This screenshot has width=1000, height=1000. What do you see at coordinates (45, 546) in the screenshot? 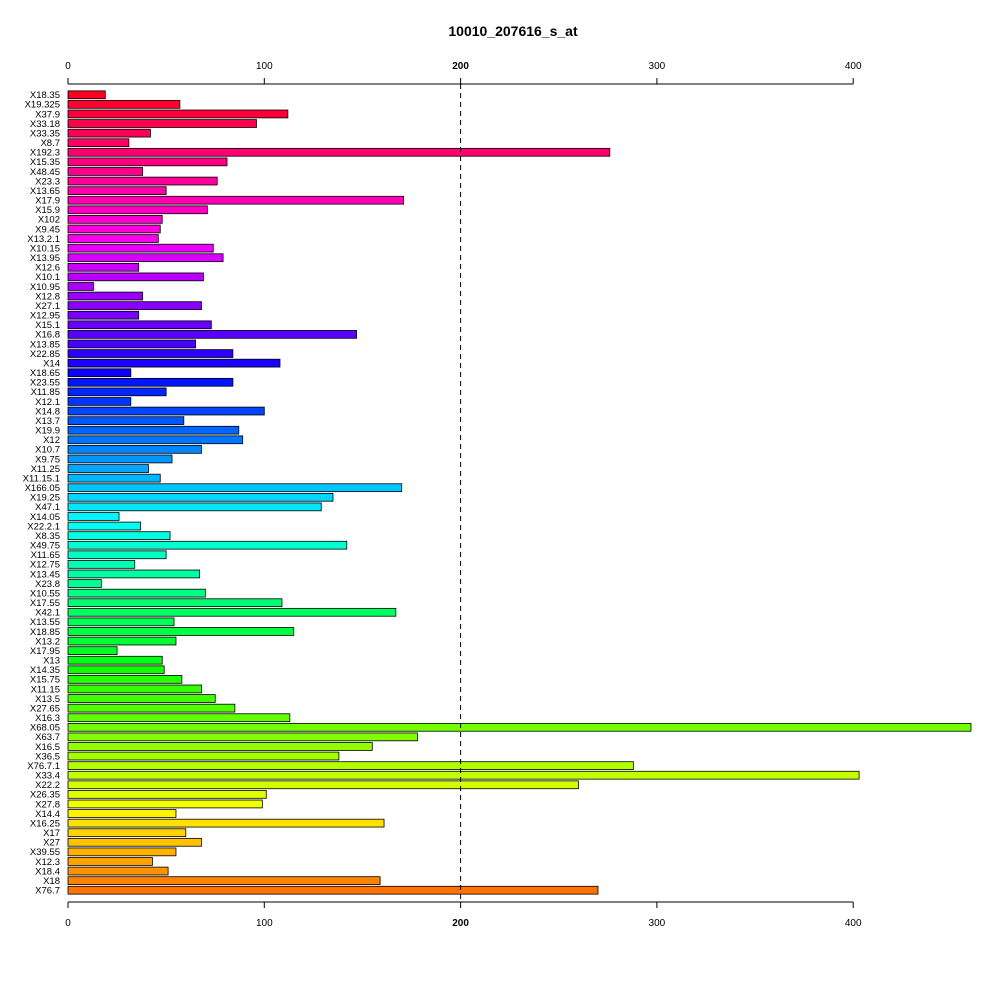
I see `category-label: X49.75` at bounding box center [45, 546].